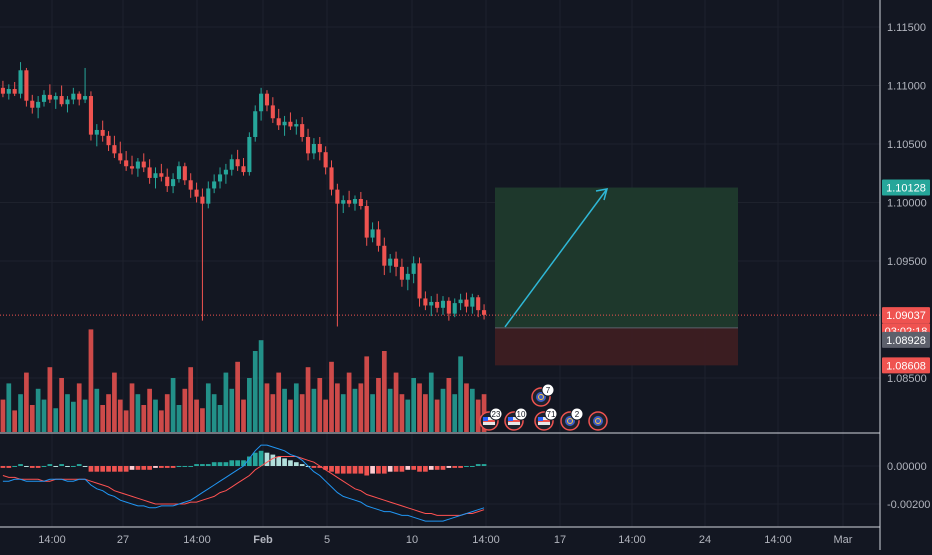  I want to click on long-position-tool, so click(616, 276).